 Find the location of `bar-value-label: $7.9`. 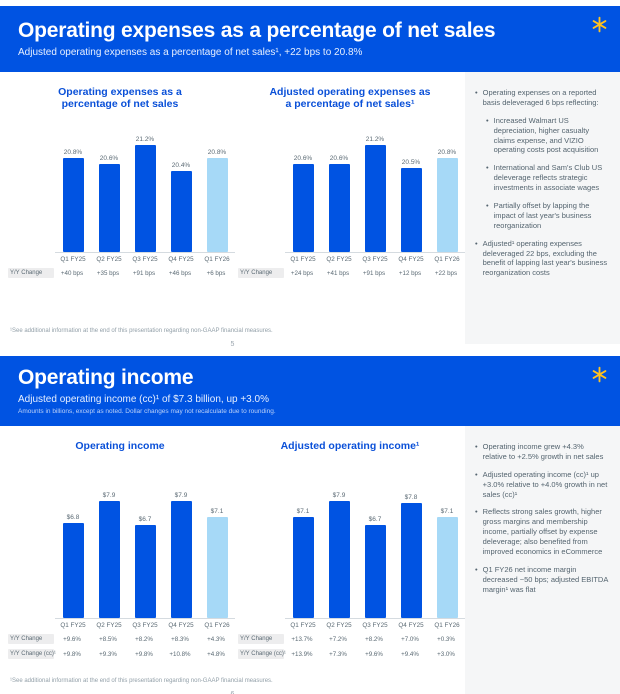

bar-value-label: $7.9 is located at coordinates (339, 495).